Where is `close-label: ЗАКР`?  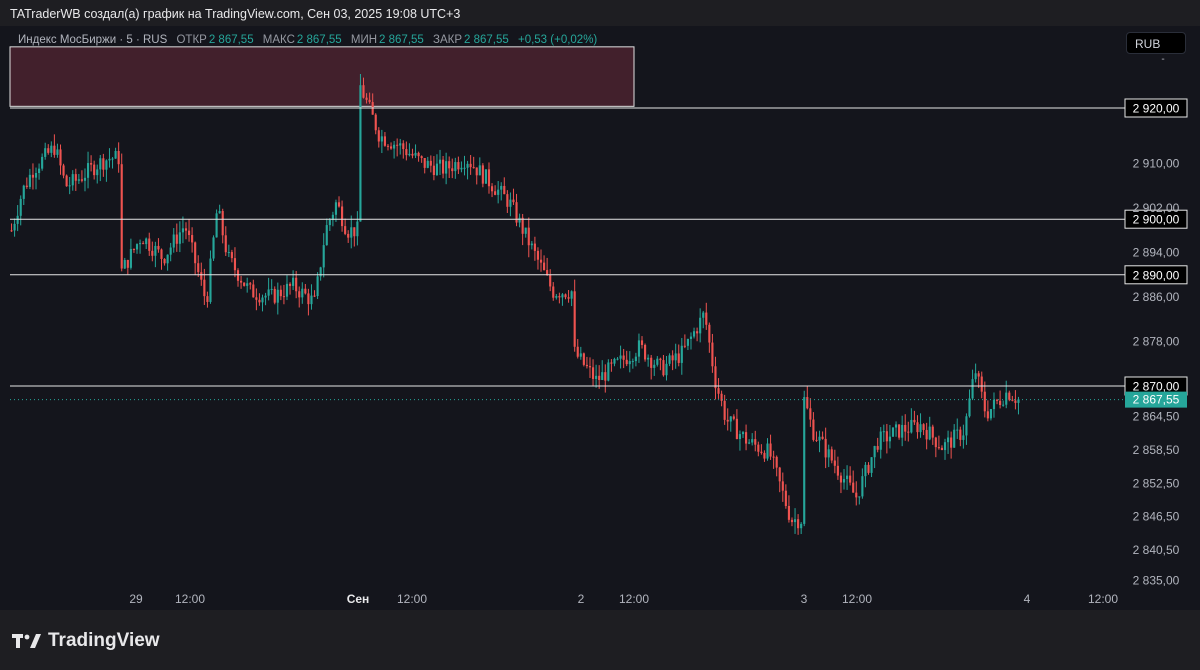 close-label: ЗАКР is located at coordinates (448, 40).